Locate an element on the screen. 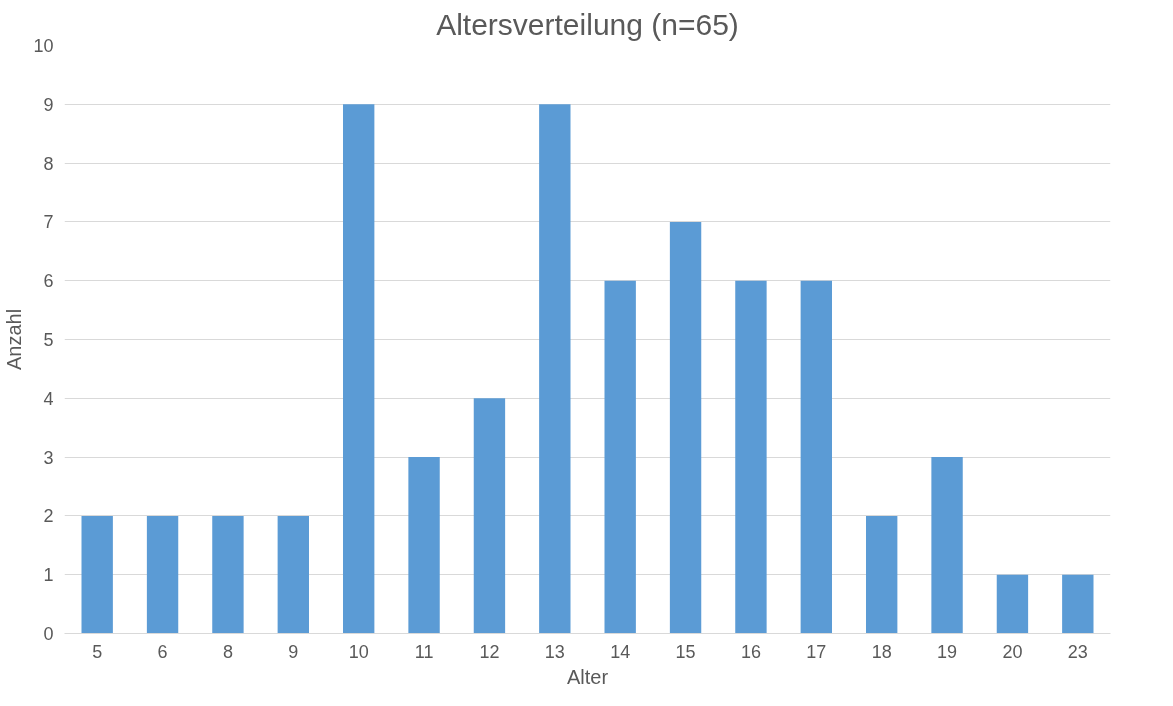 This screenshot has height=706, width=1173. x-tick-label: 19 is located at coordinates (947, 651).